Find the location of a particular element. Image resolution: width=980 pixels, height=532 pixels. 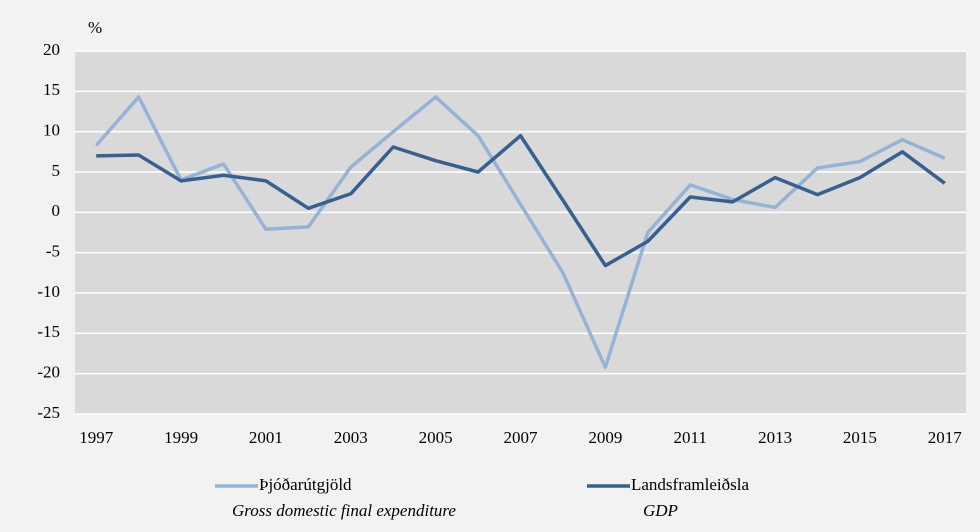

legend-label: Þjóðarútgjöld is located at coordinates (305, 484).